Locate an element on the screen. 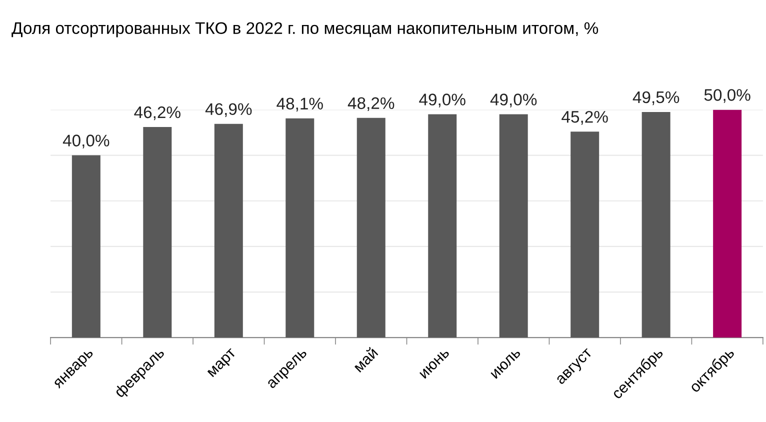  data-label: 46,9% is located at coordinates (228, 110).